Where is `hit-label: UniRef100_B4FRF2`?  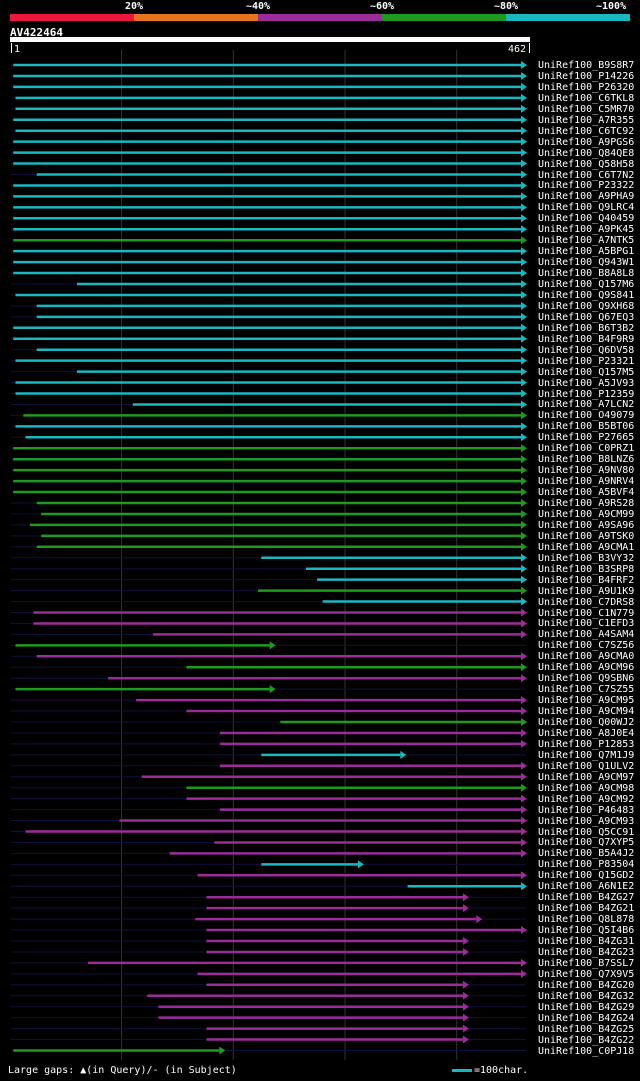 hit-label: UniRef100_B4FRF2 is located at coordinates (586, 580).